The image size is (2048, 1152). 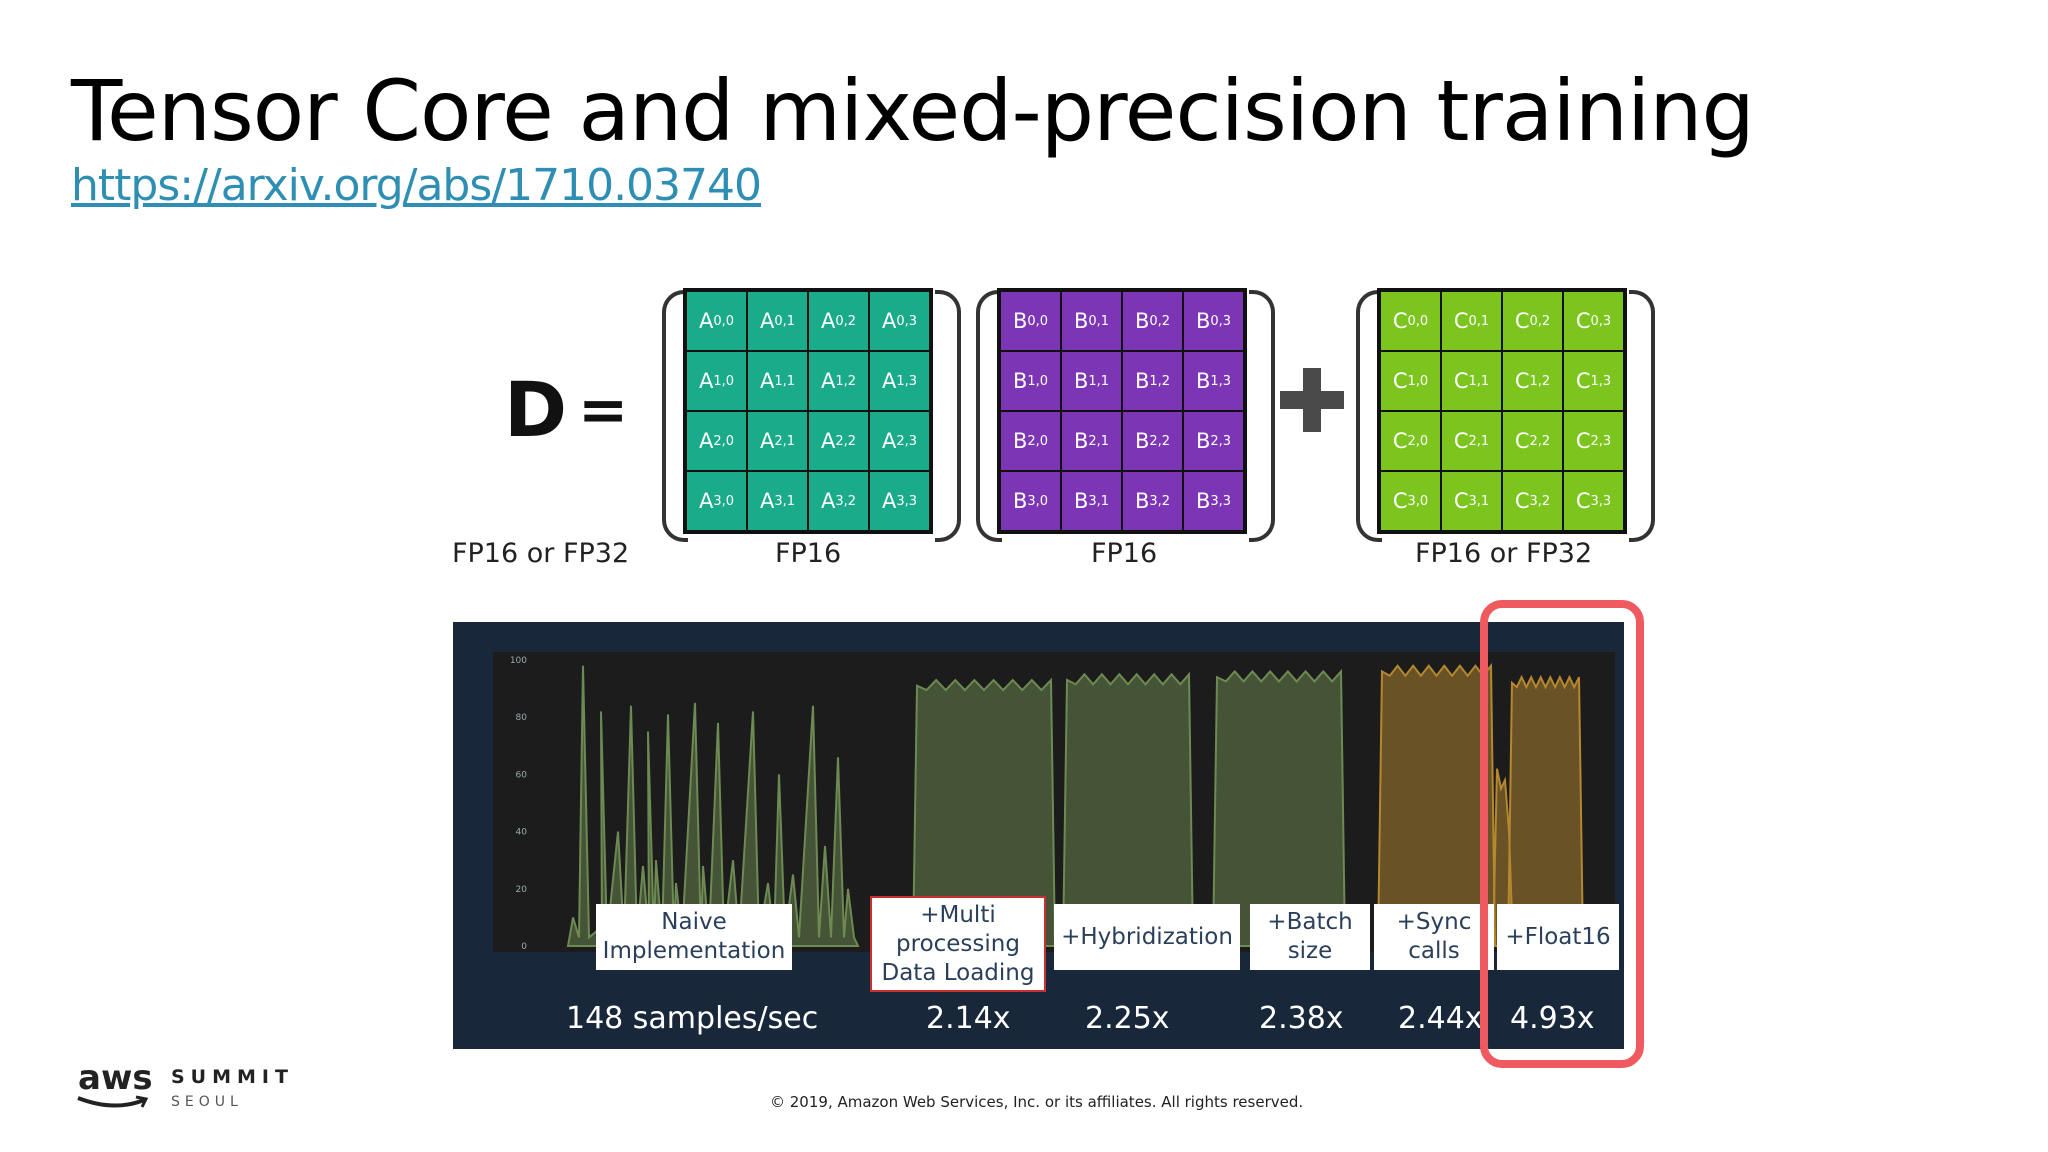 What do you see at coordinates (838, 321) in the screenshot?
I see `matrix-cell: A 0,2` at bounding box center [838, 321].